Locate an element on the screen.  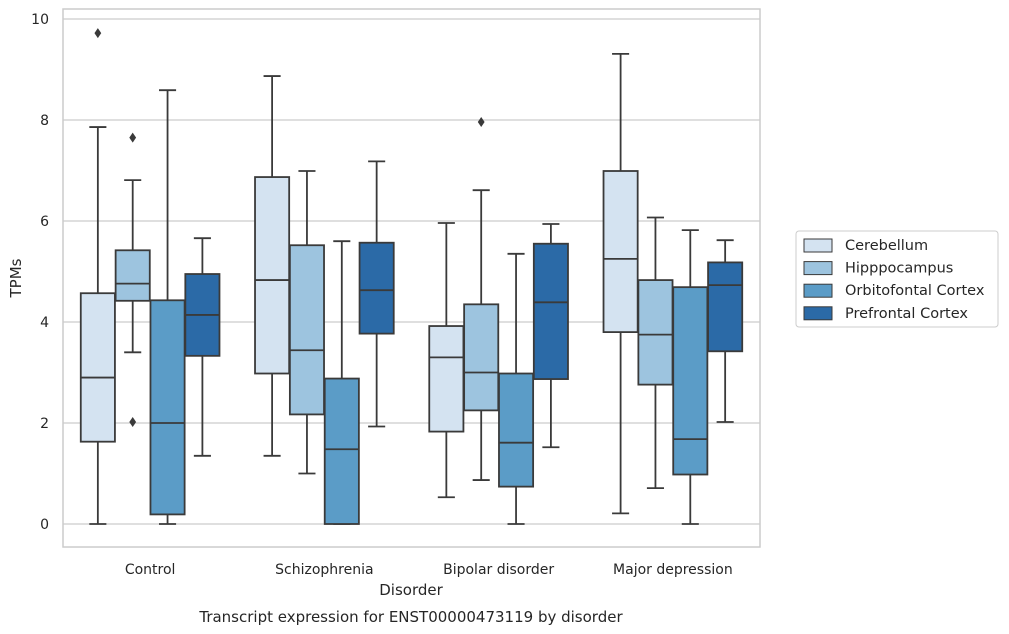
box-hipppocampus-bipolar-disorder is located at coordinates (481, 299).